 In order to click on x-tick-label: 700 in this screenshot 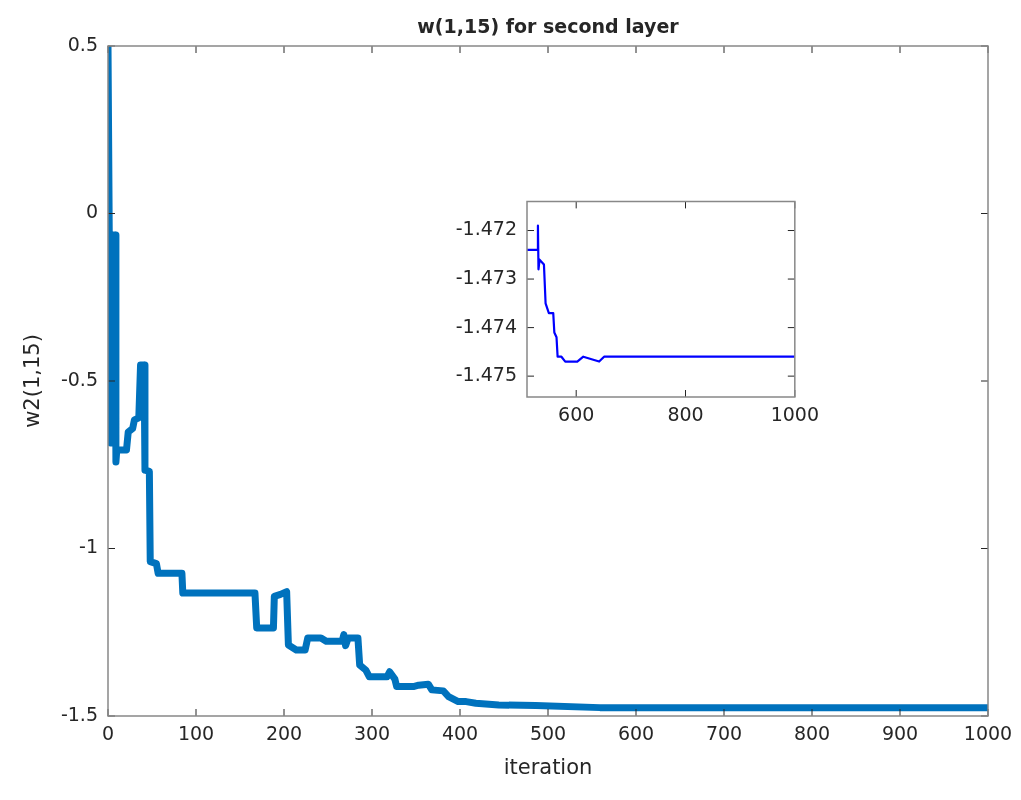, I will do `click(724, 733)`.